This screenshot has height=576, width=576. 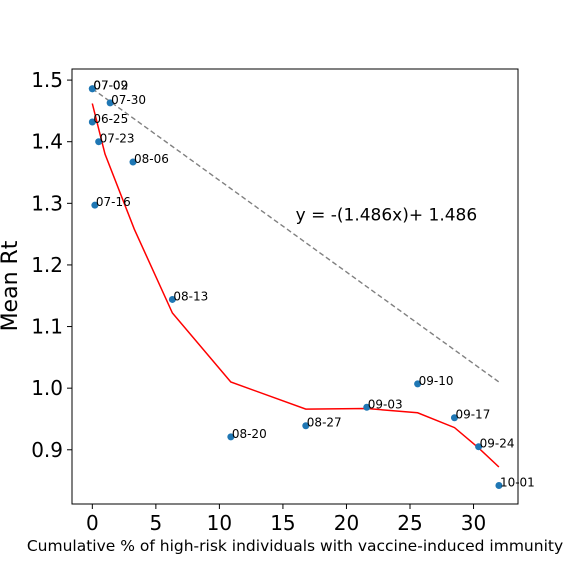 What do you see at coordinates (249, 434) in the screenshot?
I see `point-label-08-20: 08-20` at bounding box center [249, 434].